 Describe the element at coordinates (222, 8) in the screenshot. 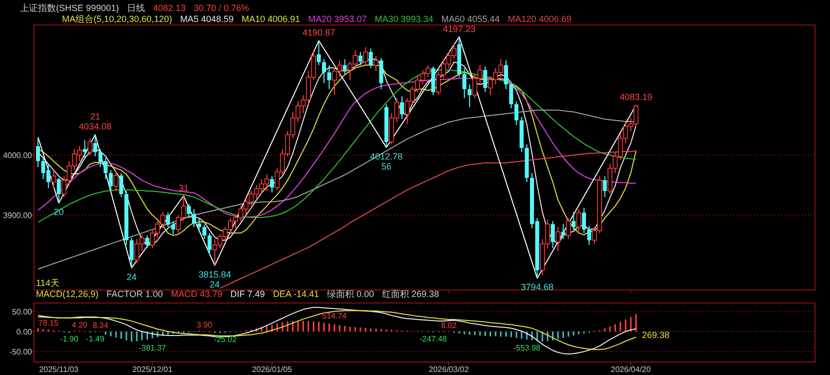

I see `text: 30.70 / 0.76%` at that location.